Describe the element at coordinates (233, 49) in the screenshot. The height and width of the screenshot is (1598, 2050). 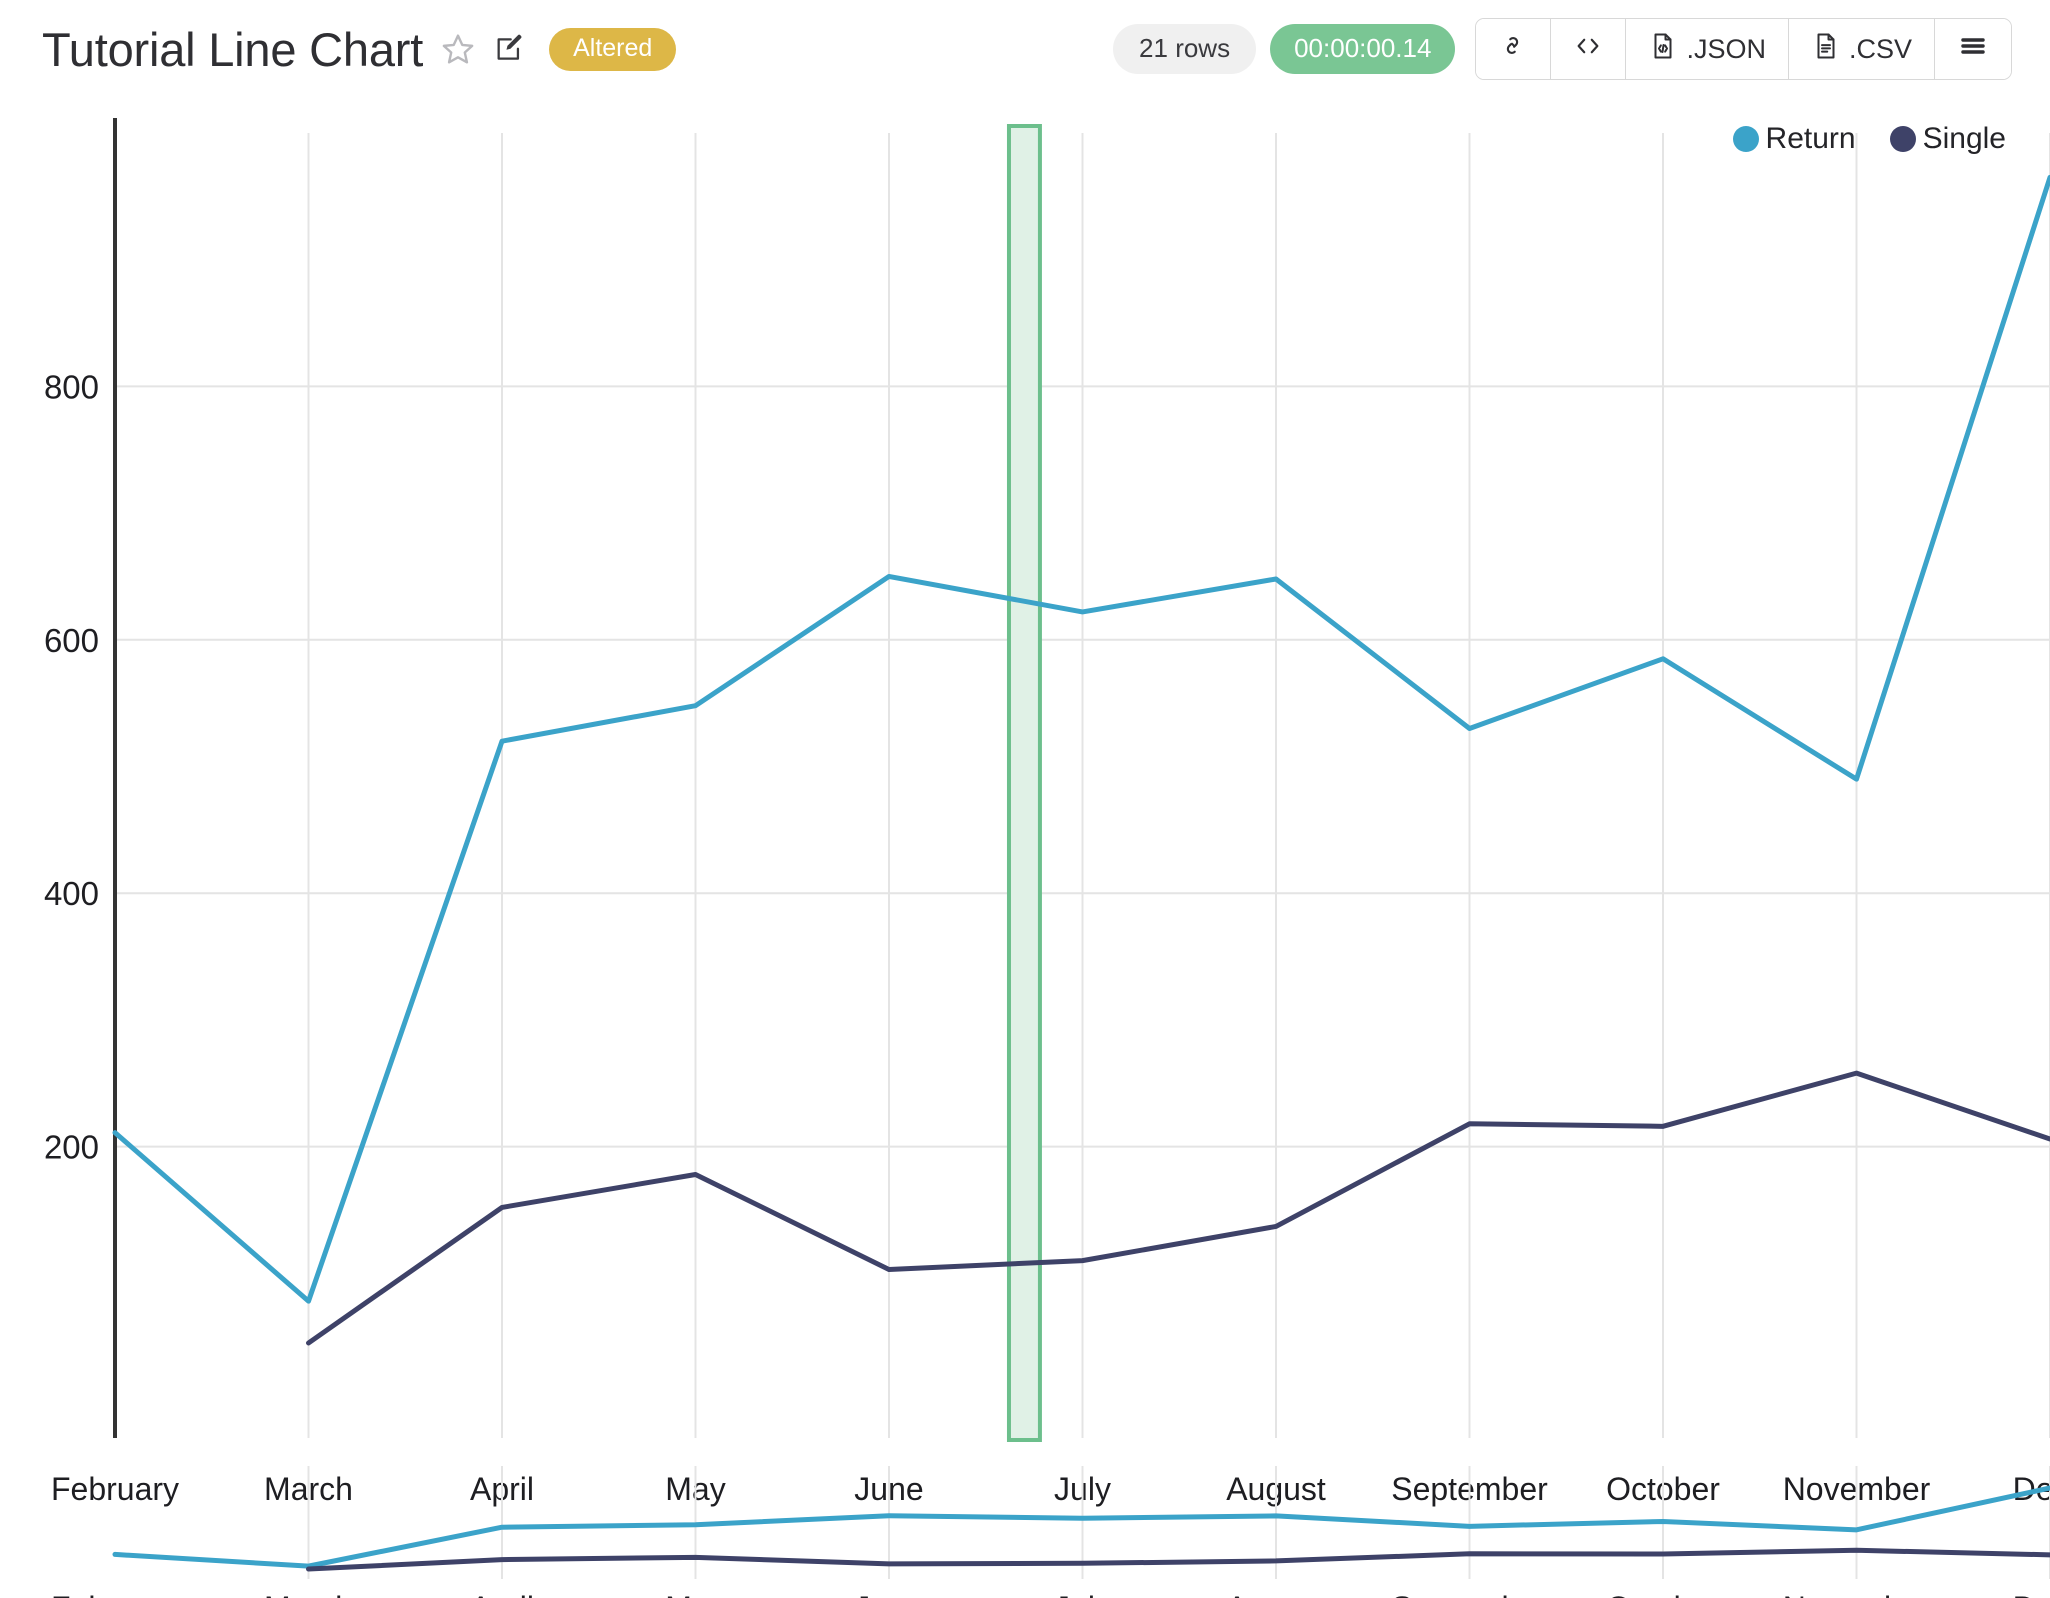
I see `page-title: Tutorial Line Chart` at that location.